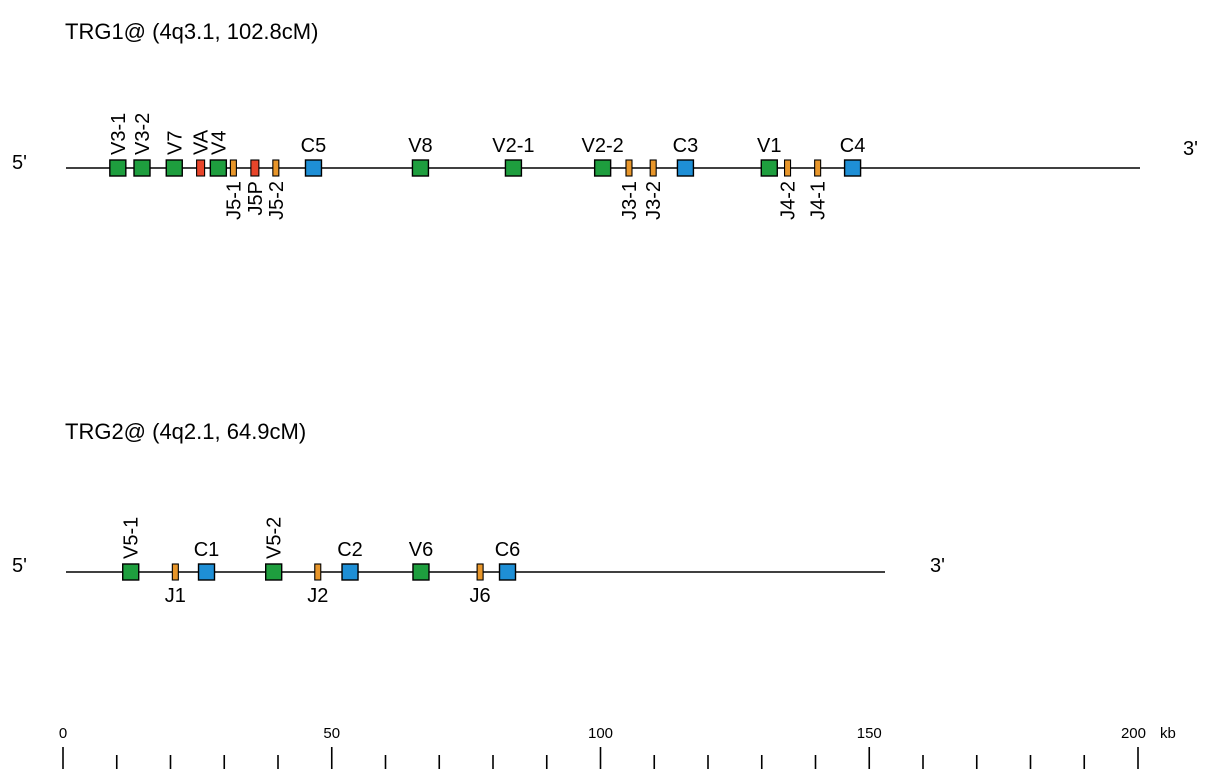  What do you see at coordinates (256, 198) in the screenshot?
I see `gene-label: J5P` at bounding box center [256, 198].